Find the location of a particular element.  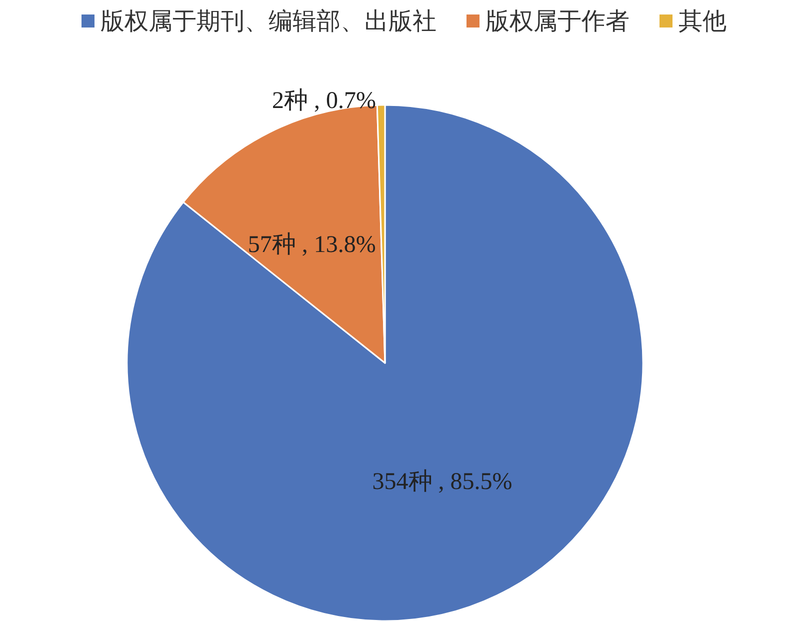

legend-label: 其他 is located at coordinates (702, 21).